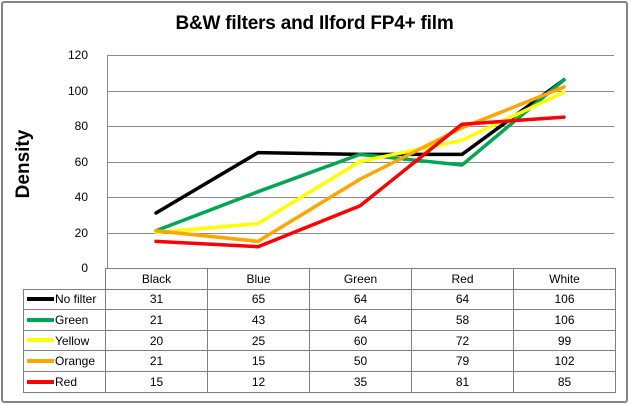 The width and height of the screenshot is (630, 405). I want to click on cell-orange-white: 102, so click(564, 361).